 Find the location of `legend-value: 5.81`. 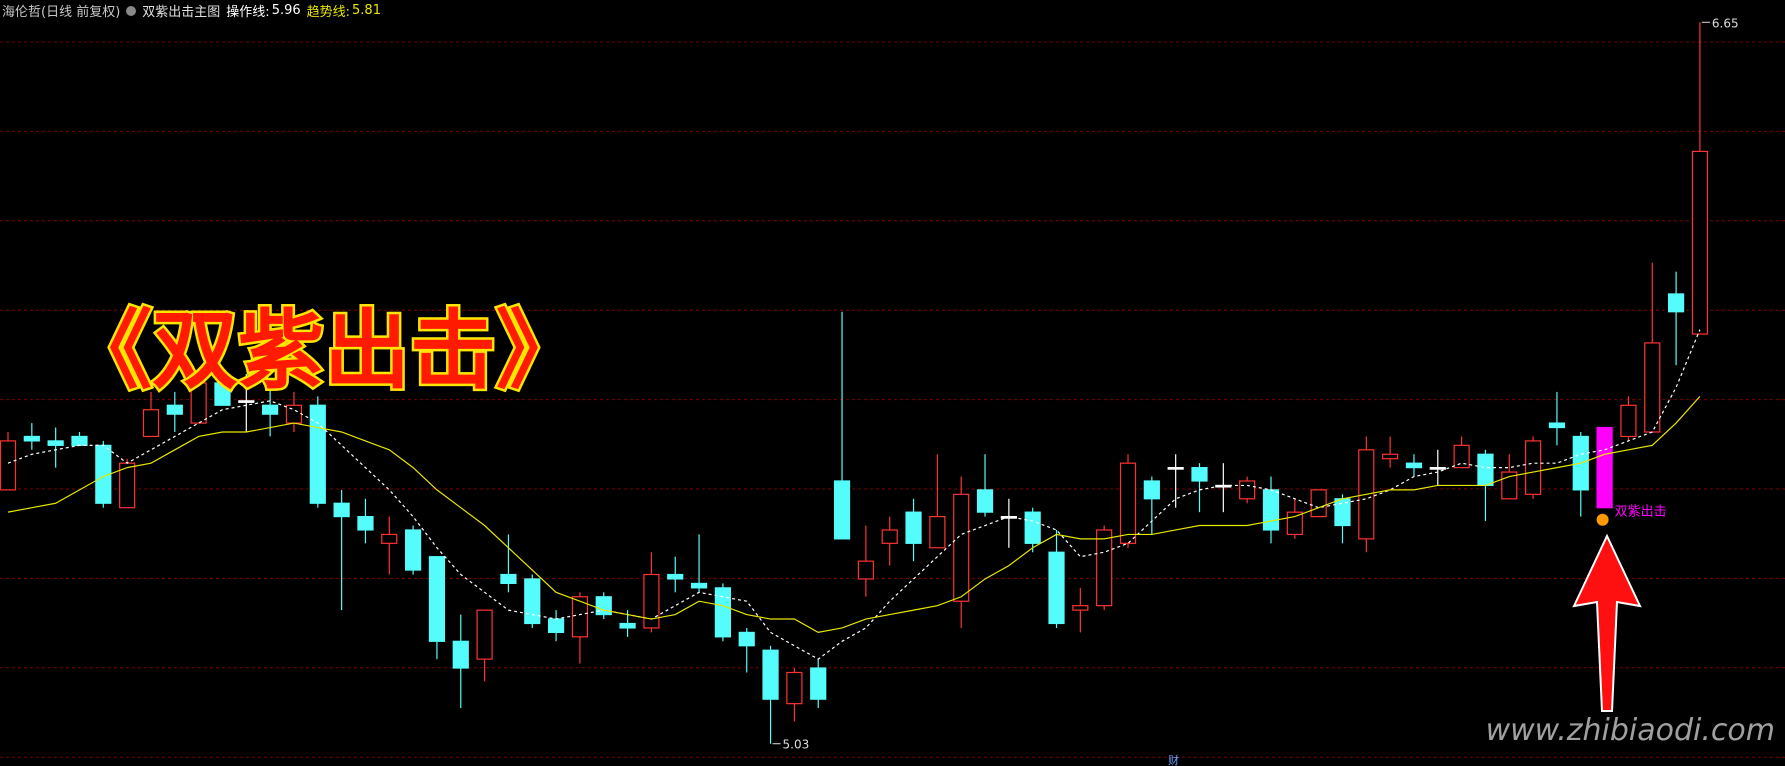

legend-value: 5.81 is located at coordinates (366, 10).